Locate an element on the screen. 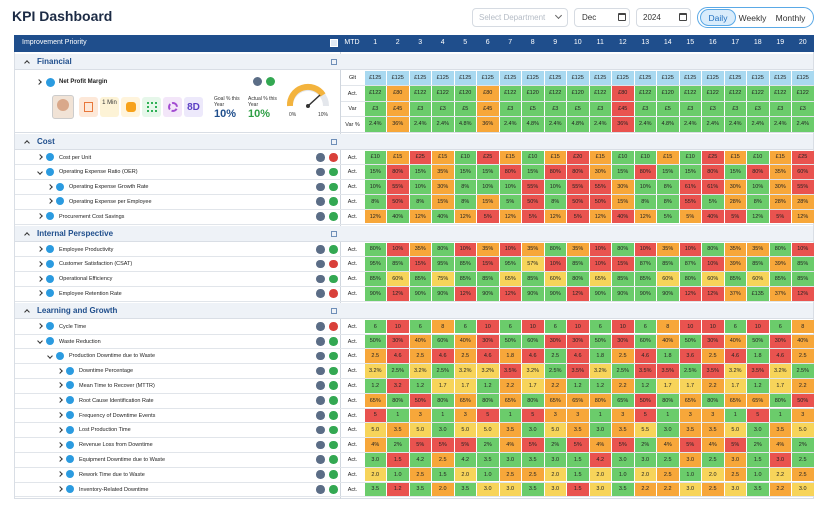  month-picker: Dec is located at coordinates (602, 17).